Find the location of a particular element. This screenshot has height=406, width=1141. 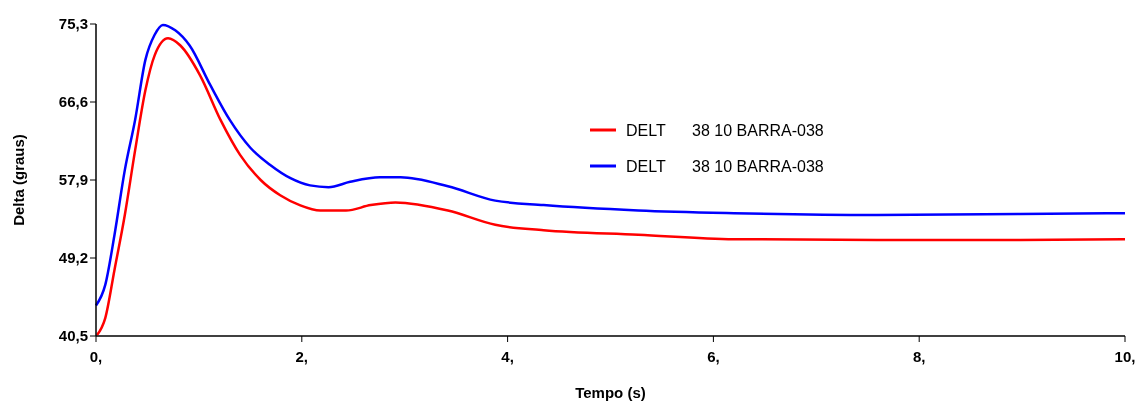

x-tick-label: 0, is located at coordinates (96, 356).